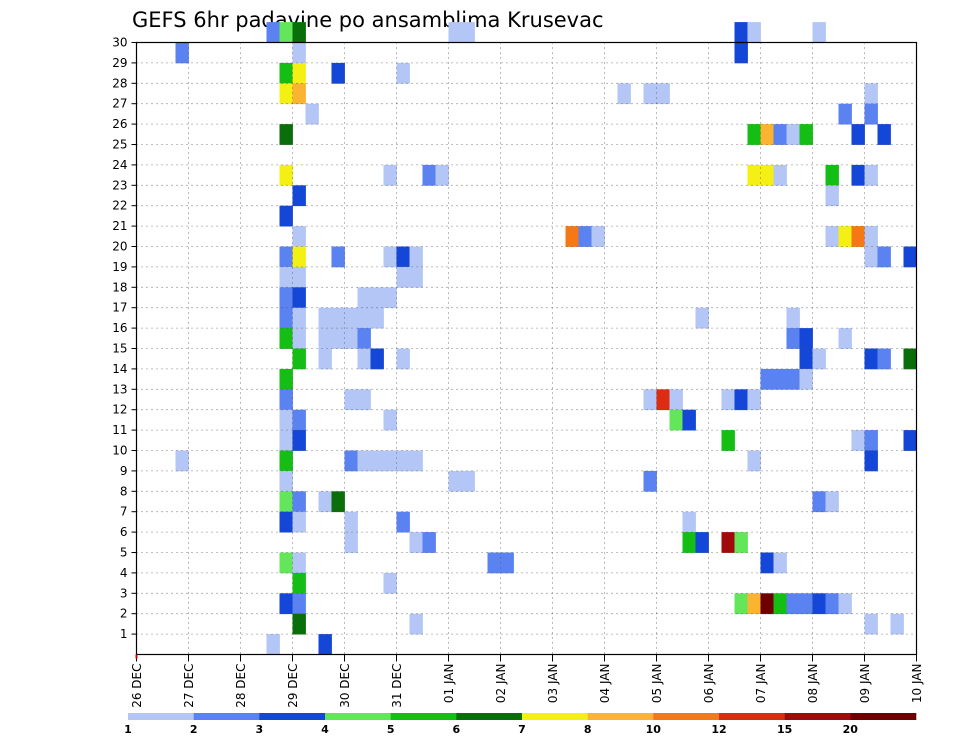  Describe the element at coordinates (124, 491) in the screenshot. I see `y-tick-label: 8` at that location.